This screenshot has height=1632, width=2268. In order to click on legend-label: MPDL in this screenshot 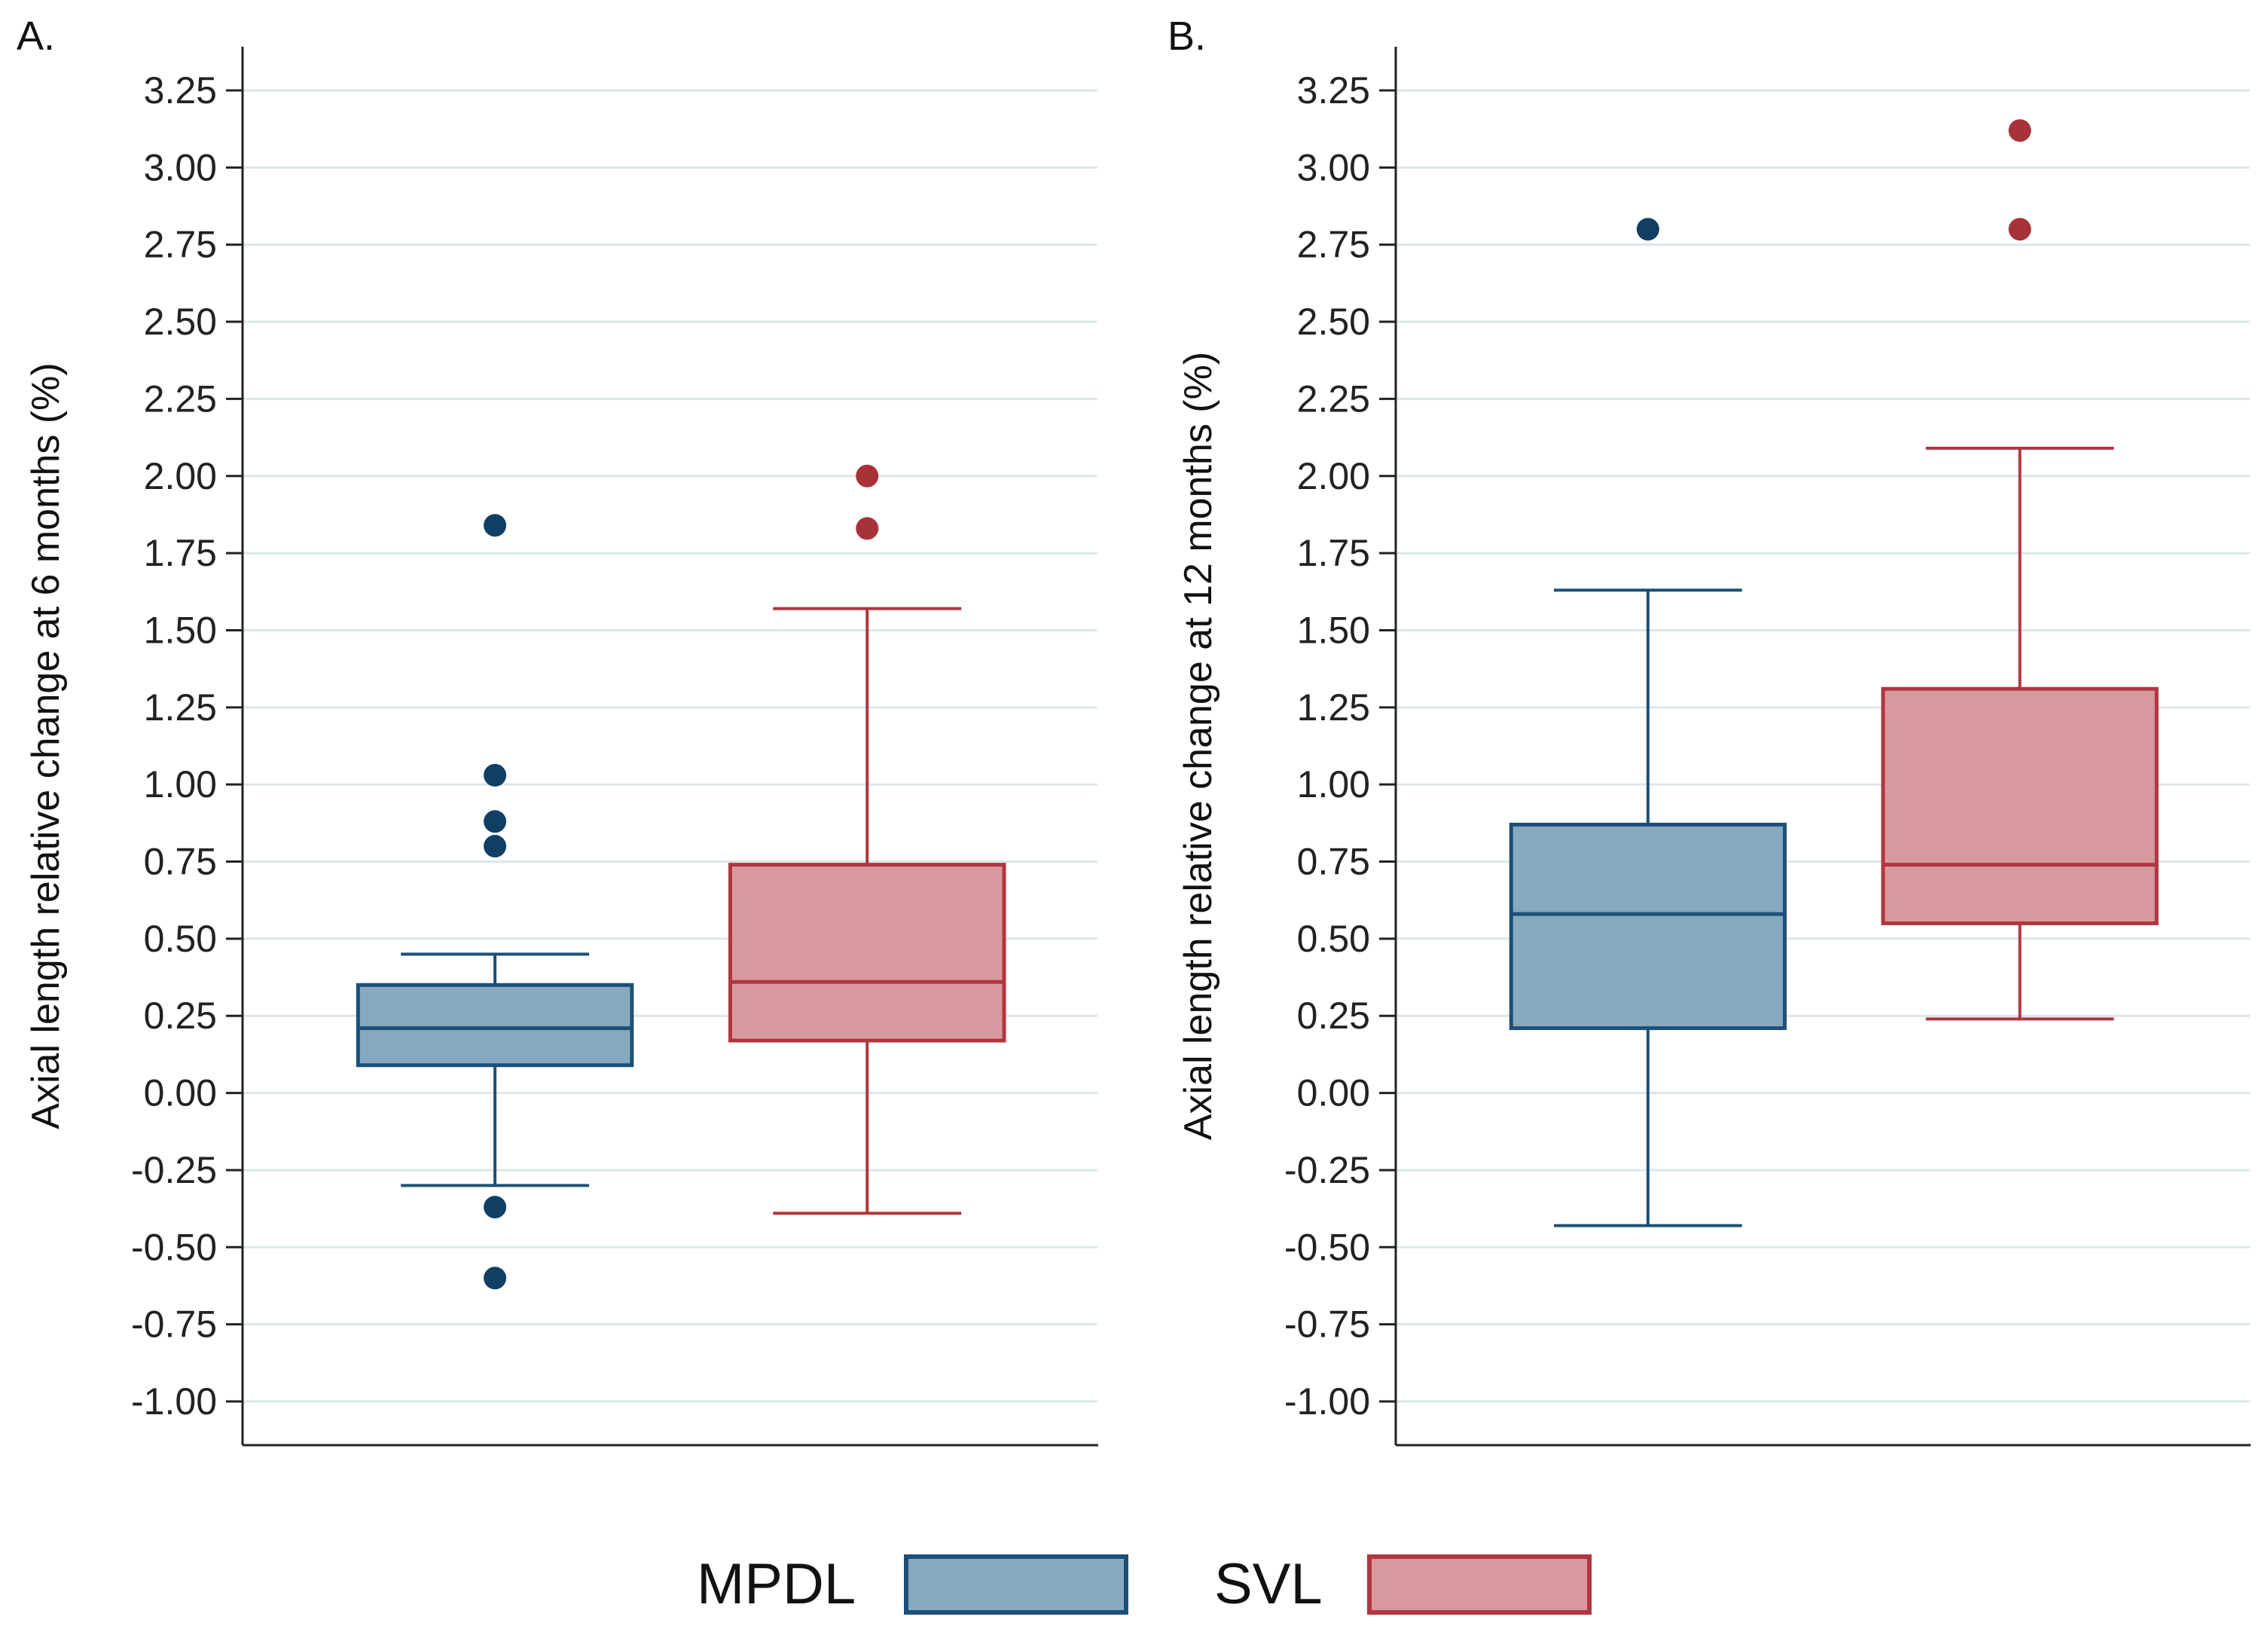, I will do `click(777, 1584)`.